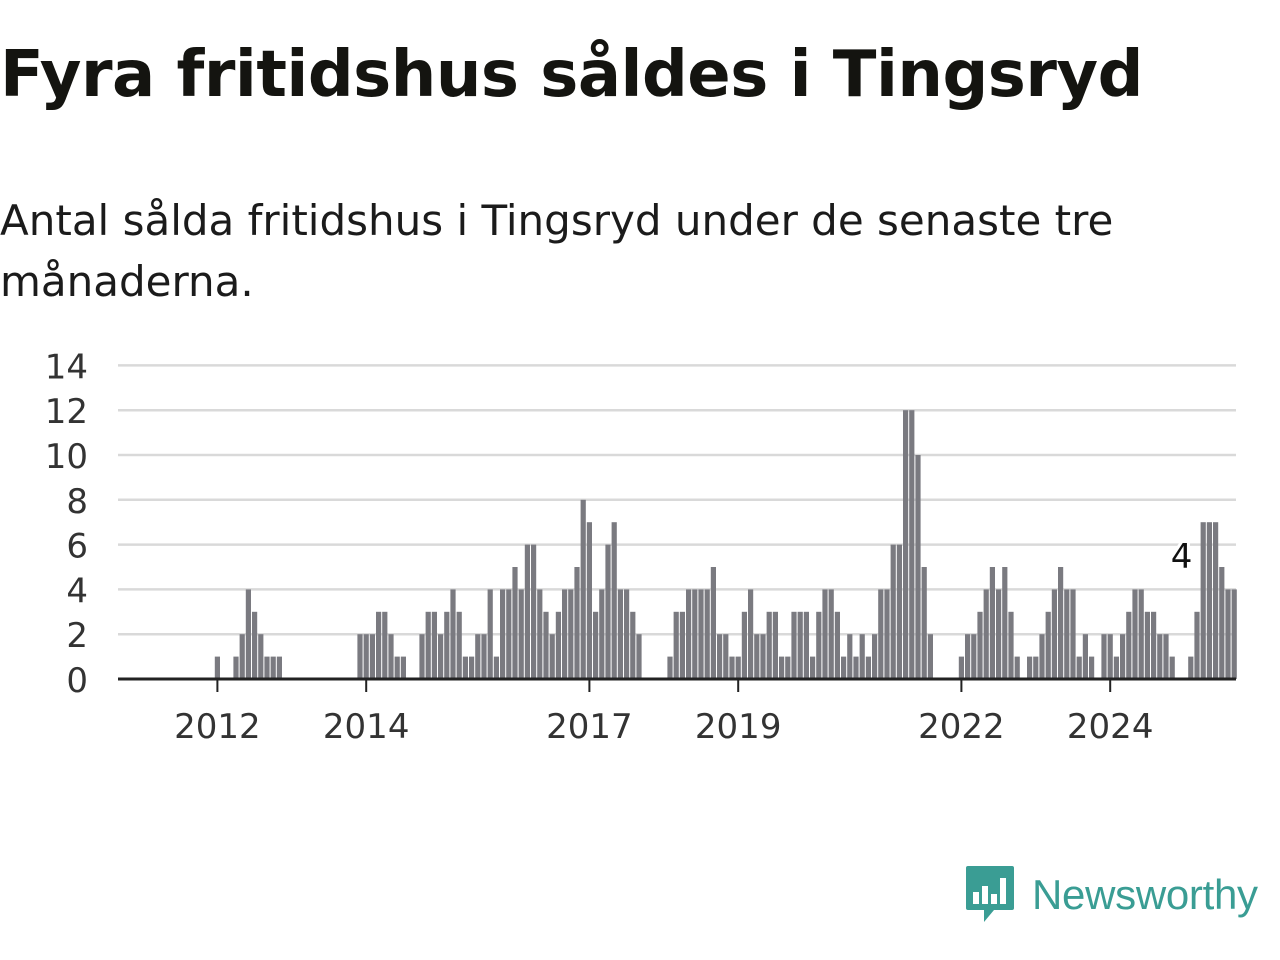 This screenshot has width=1280, height=960. Describe the element at coordinates (66, 412) in the screenshot. I see `y-tick-label: 12` at that location.